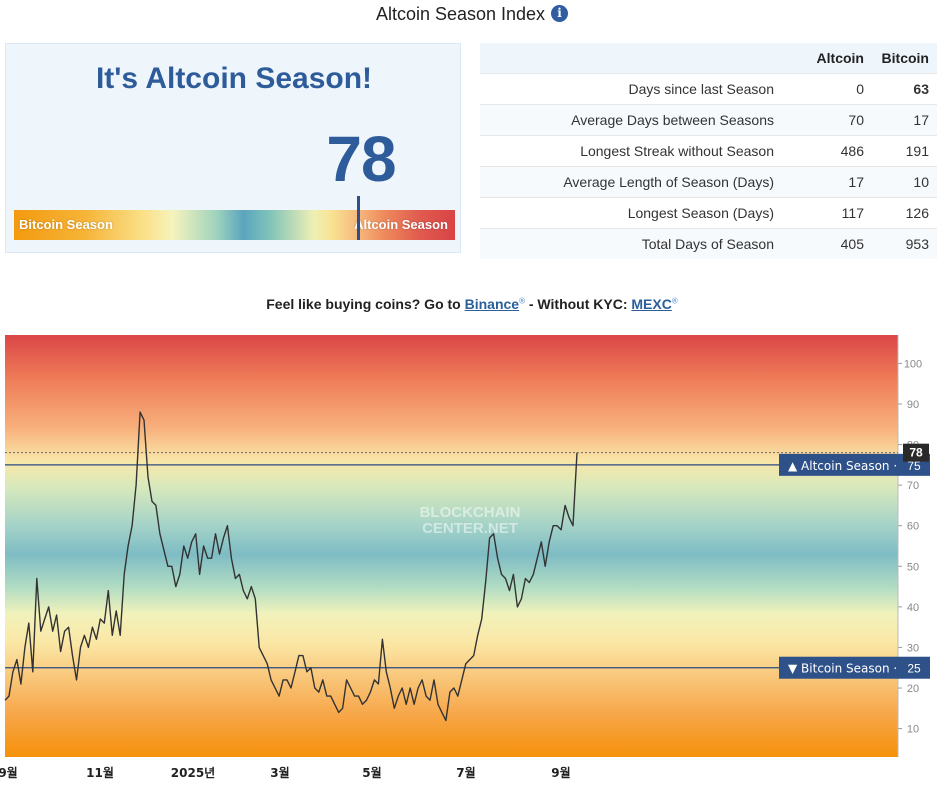 This screenshot has width=944, height=791. What do you see at coordinates (234, 78) in the screenshot?
I see `season-headline: It's Altcoin Season!` at bounding box center [234, 78].